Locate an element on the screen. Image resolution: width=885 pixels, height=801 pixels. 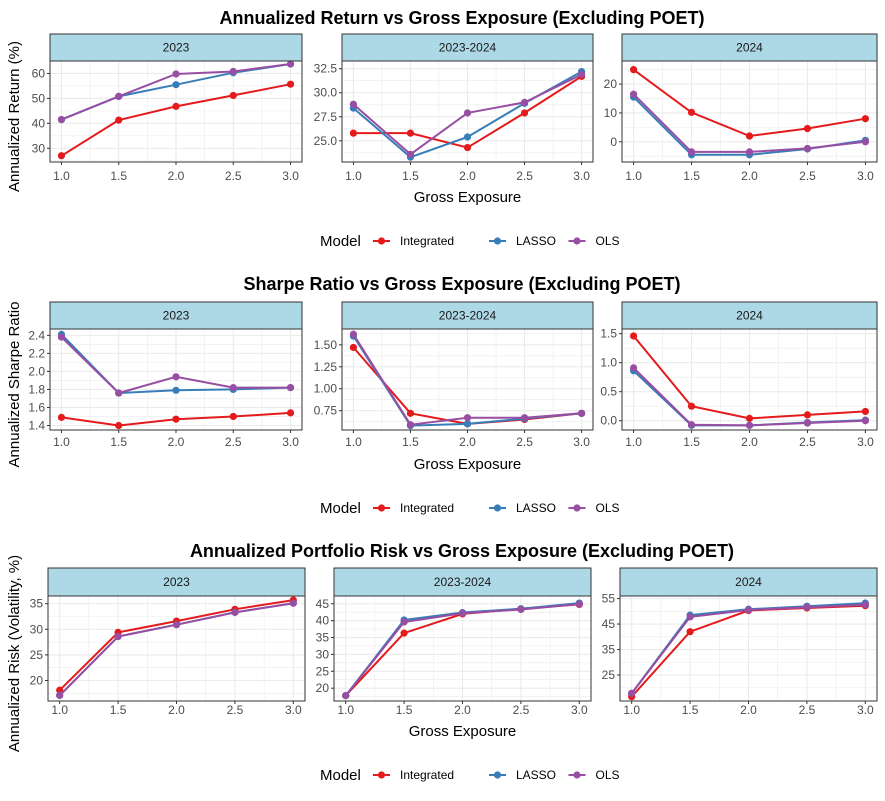
legend-label-lasso: LASSO is located at coordinates (536, 775).